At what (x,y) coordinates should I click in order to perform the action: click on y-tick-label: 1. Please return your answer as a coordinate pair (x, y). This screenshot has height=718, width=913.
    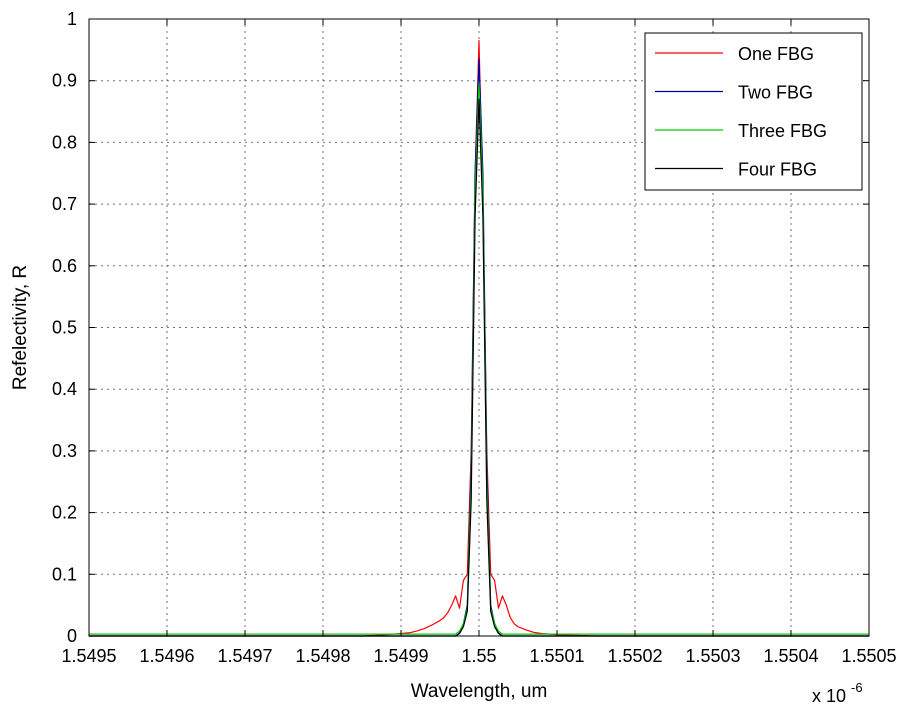
    Looking at the image, I should click on (72, 19).